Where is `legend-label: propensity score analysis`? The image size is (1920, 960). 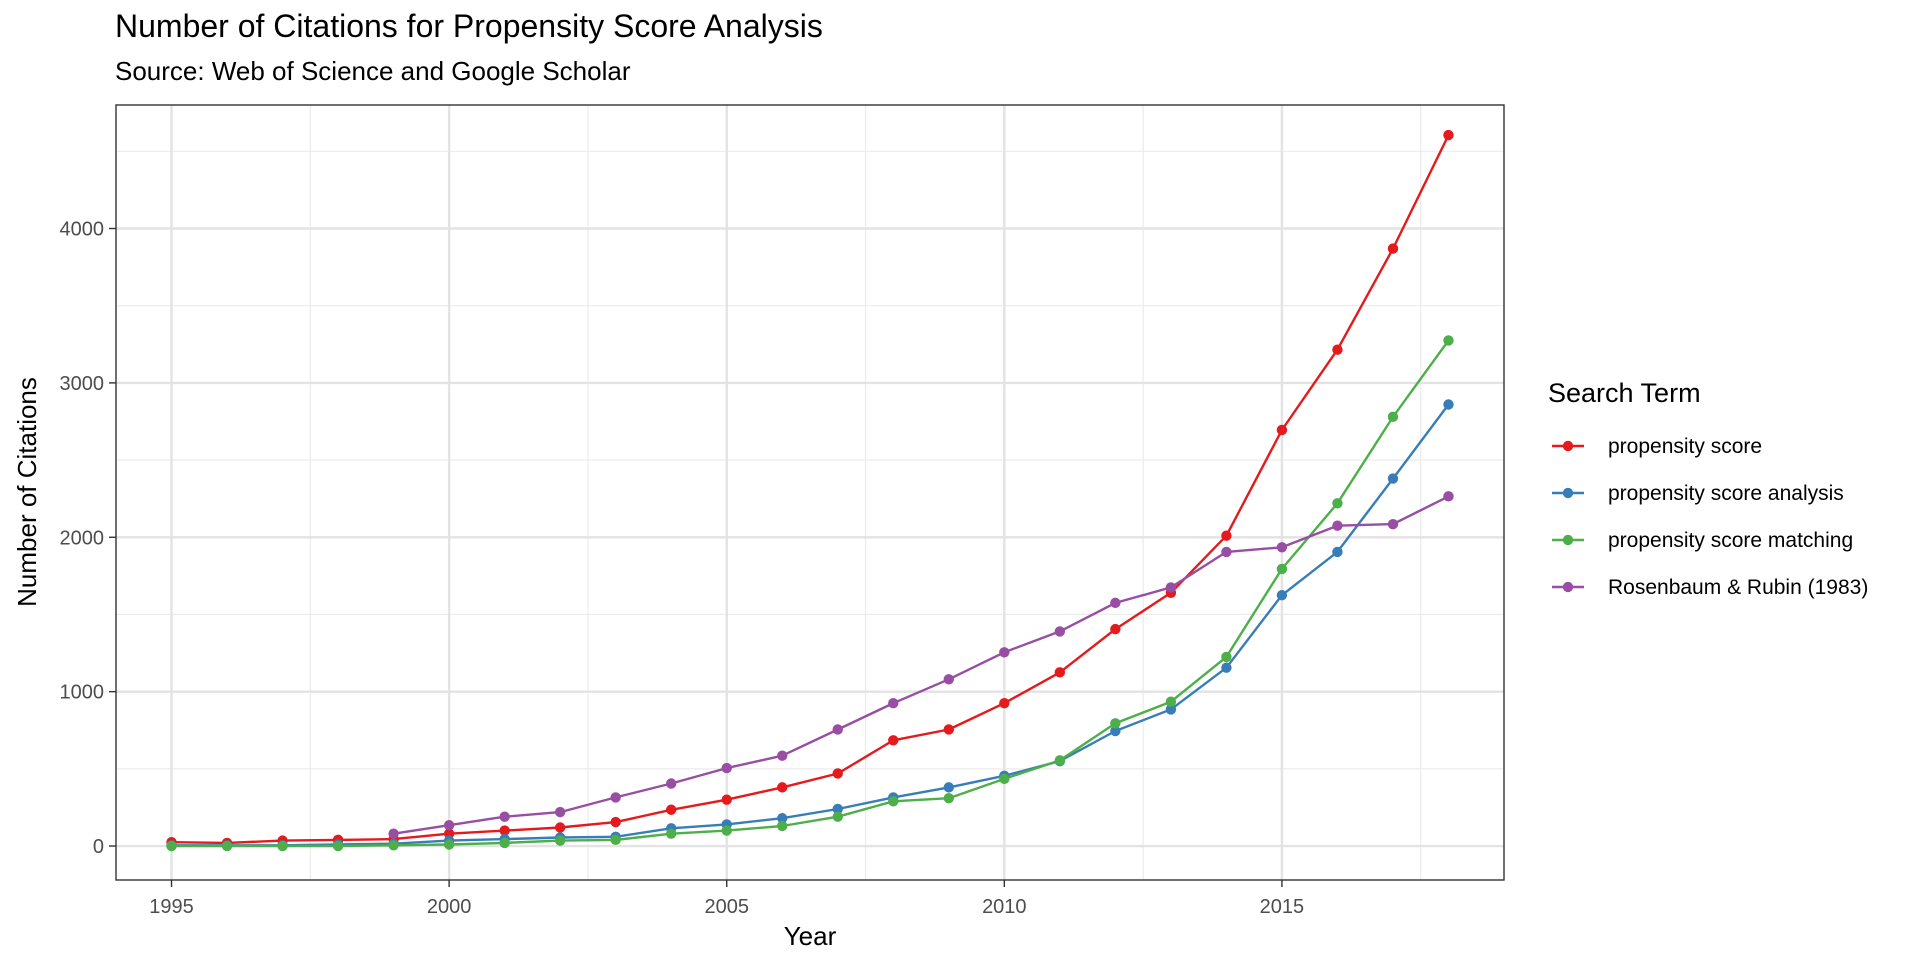
legend-label: propensity score analysis is located at coordinates (1726, 493).